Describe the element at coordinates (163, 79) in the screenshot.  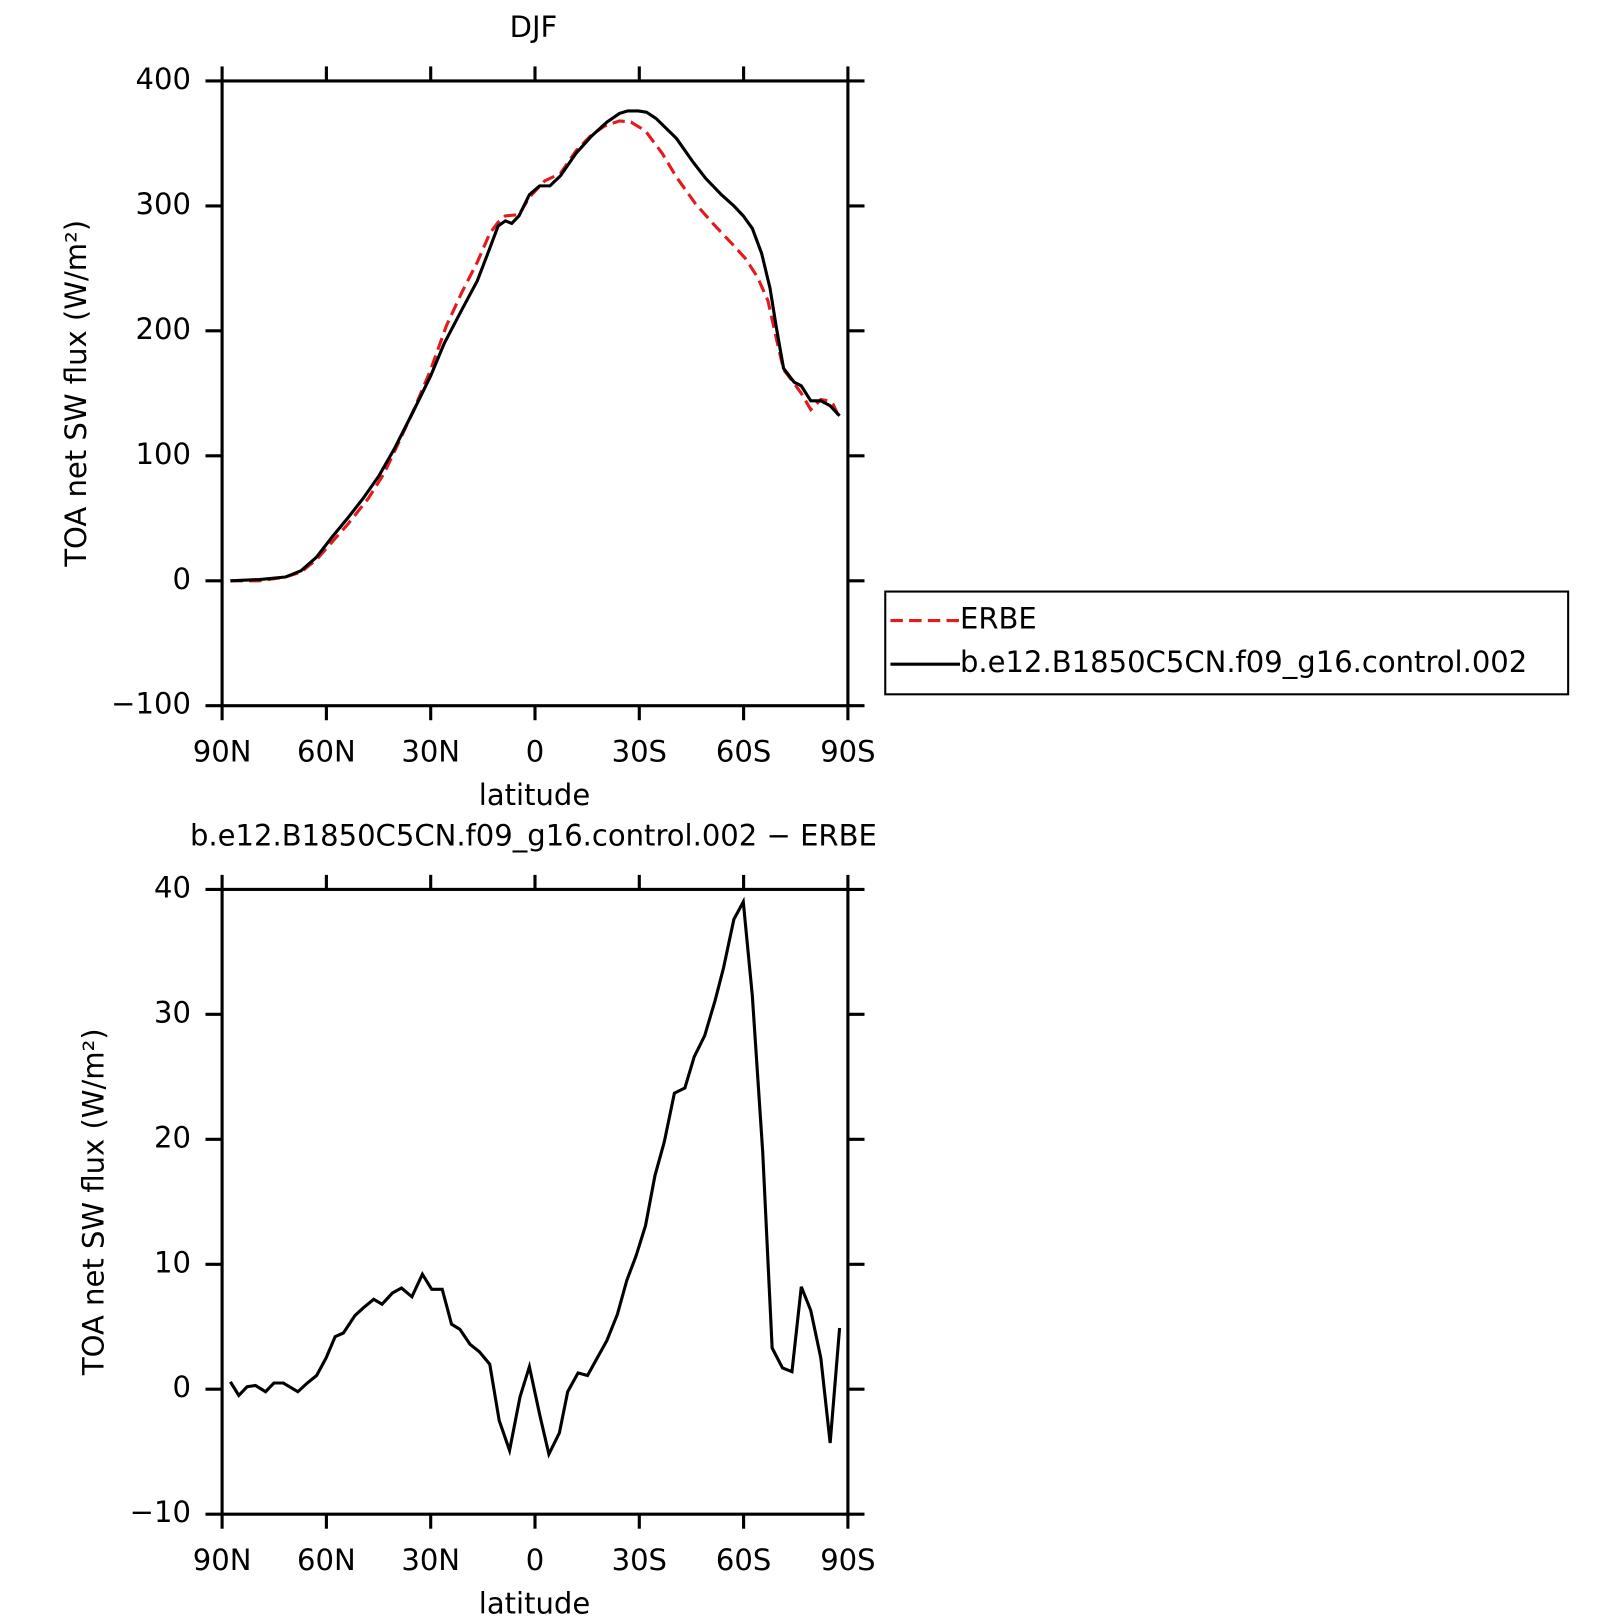
I see `y-tick-label: 400` at that location.